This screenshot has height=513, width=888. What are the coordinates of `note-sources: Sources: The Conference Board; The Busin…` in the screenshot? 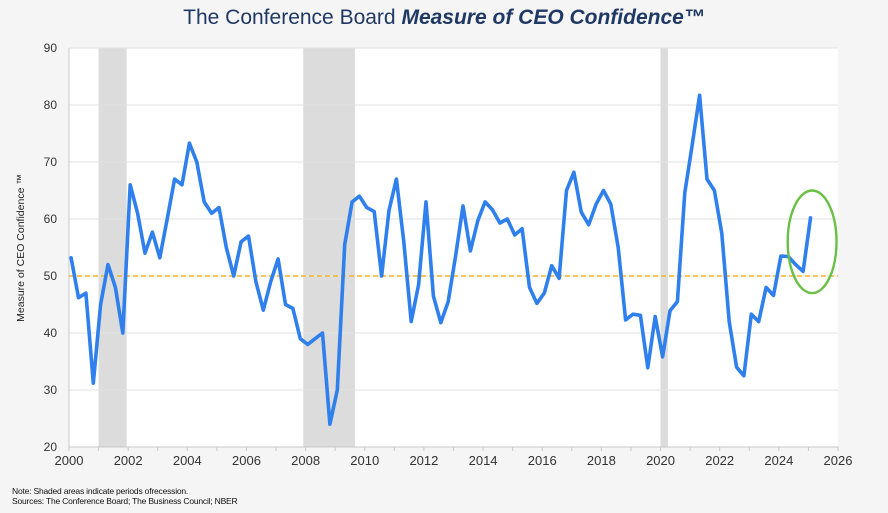 It's located at (125, 501).